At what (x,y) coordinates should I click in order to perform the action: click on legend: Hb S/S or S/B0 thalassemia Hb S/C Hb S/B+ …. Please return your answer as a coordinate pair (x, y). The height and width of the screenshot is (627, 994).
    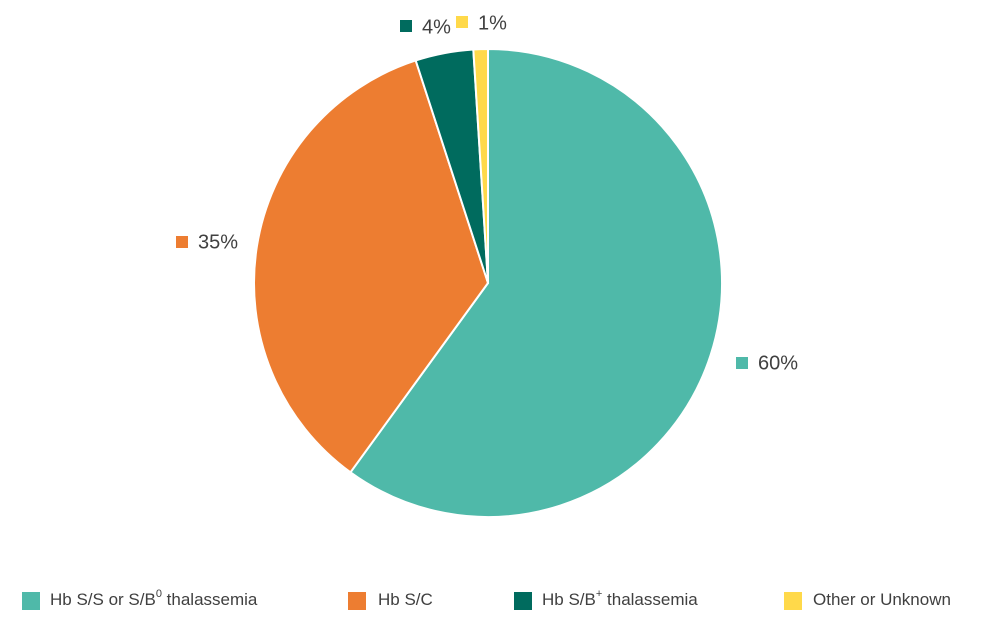
    Looking at the image, I should click on (486, 599).